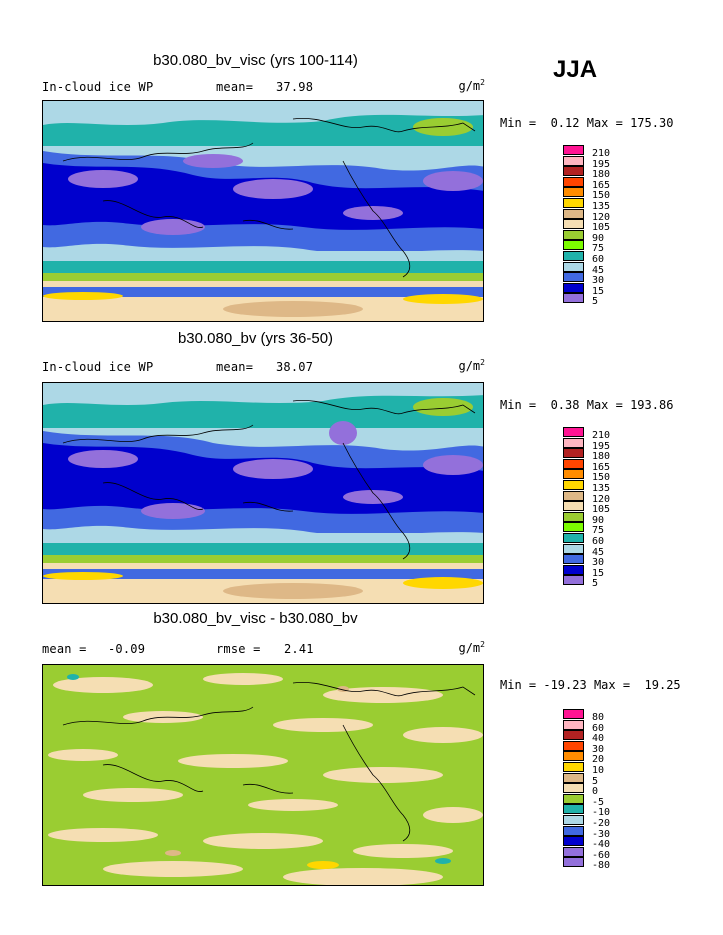  Describe the element at coordinates (601, 467) in the screenshot. I see `legend-level-label: 165` at that location.